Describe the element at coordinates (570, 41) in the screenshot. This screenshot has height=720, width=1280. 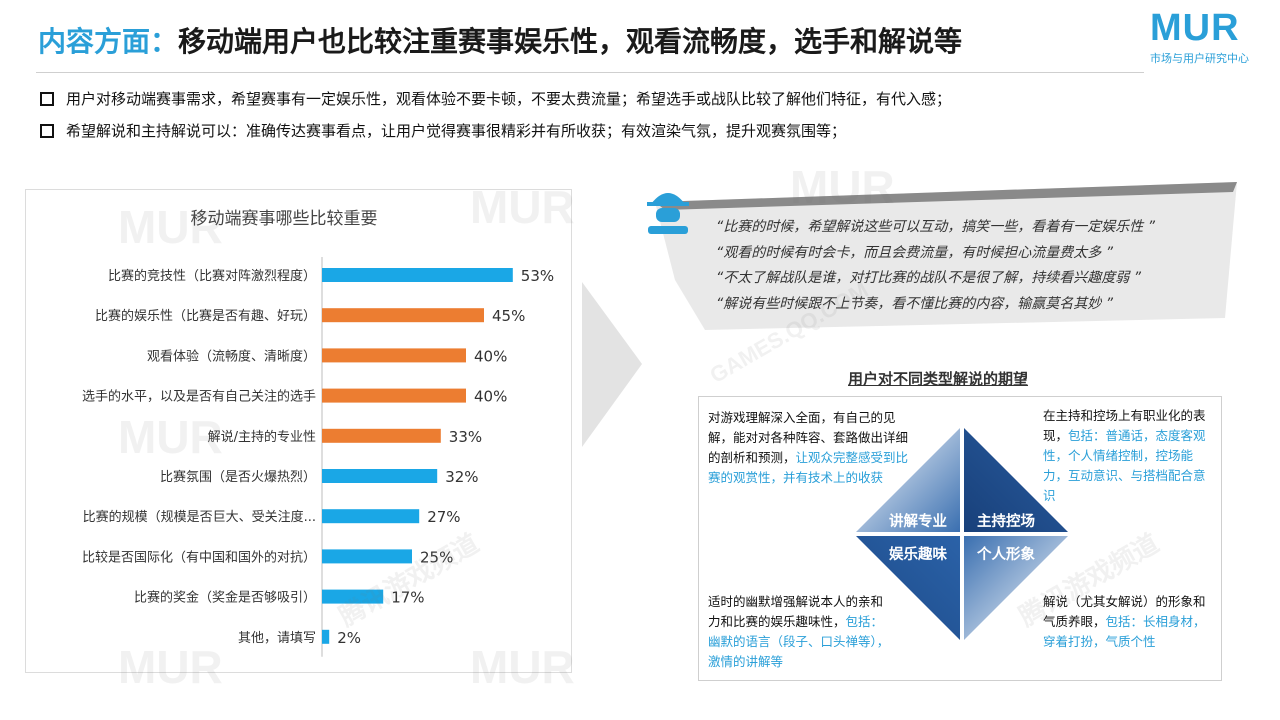
I see `title-main: 移动端用户也比较注重赛事娱乐性，观看流畅度，选手和解说等` at that location.